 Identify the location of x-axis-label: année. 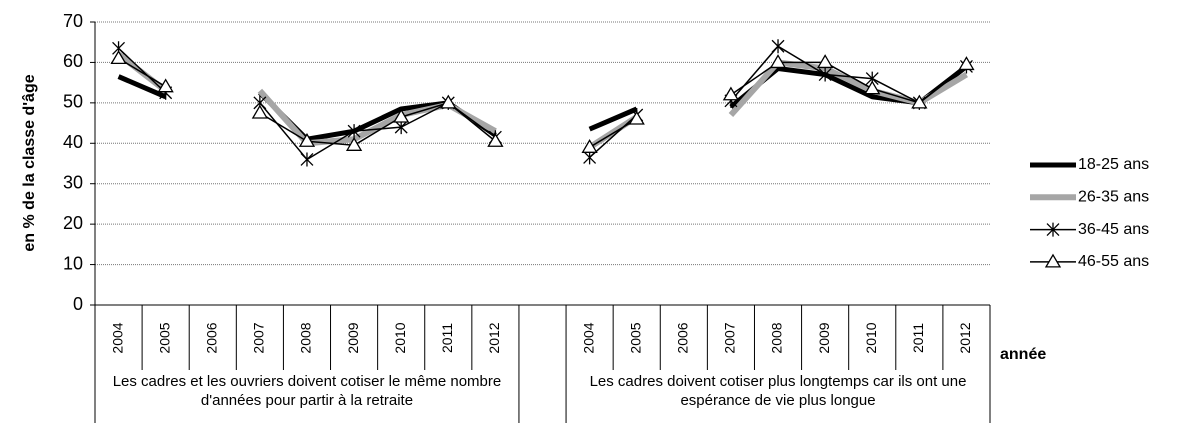
(1023, 354).